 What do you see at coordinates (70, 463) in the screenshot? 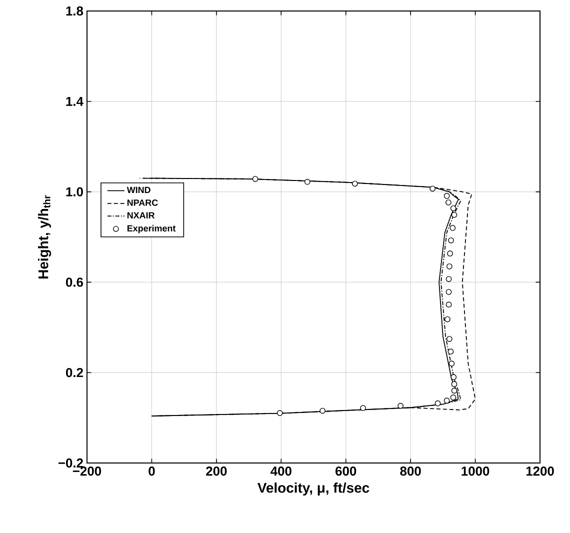
I see `y-tick-label: −0.2` at bounding box center [70, 463].